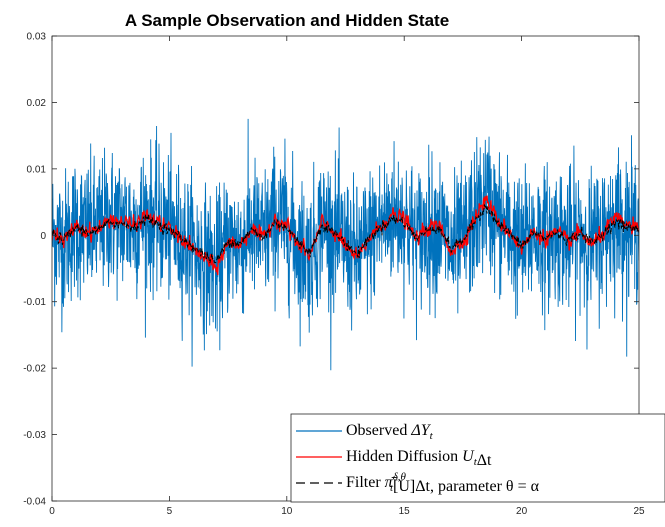 This screenshot has height=527, width=665. What do you see at coordinates (522, 511) in the screenshot?
I see `x-tick-label: 20` at bounding box center [522, 511].